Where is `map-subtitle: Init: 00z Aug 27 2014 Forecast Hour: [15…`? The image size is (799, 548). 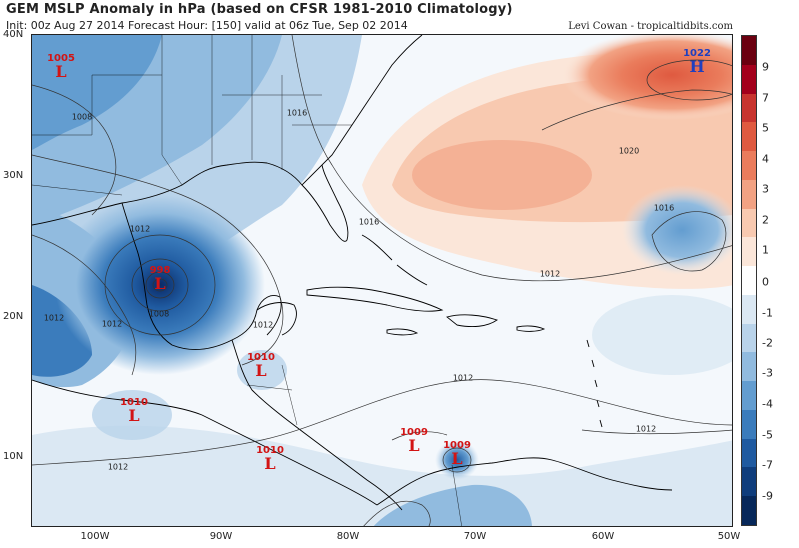
map-subtitle: Init: 00z Aug 27 2014 Forecast Hour: [15… is located at coordinates (207, 25).